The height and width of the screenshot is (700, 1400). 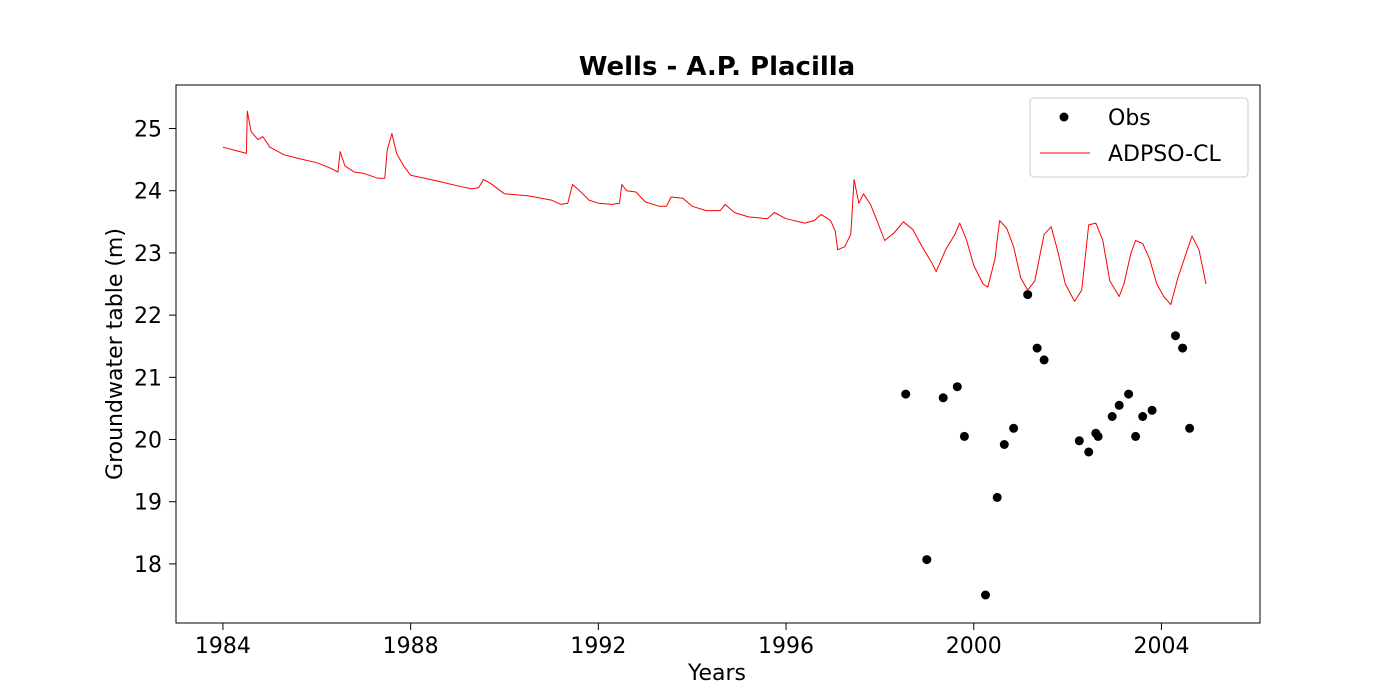 What do you see at coordinates (1161, 646) in the screenshot?
I see `x-tick-label: 2004` at bounding box center [1161, 646].